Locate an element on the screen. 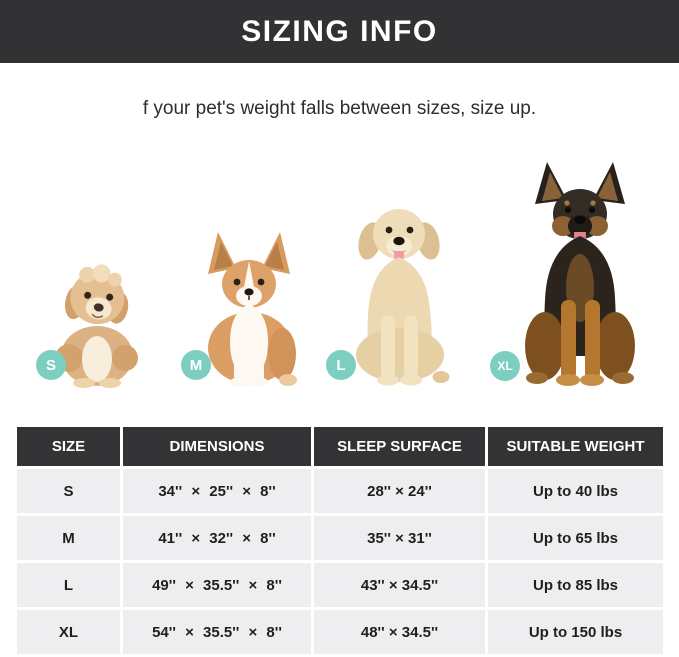 Image resolution: width=679 pixels, height=657 pixels. col-header-size: SIZE is located at coordinates (68, 446).